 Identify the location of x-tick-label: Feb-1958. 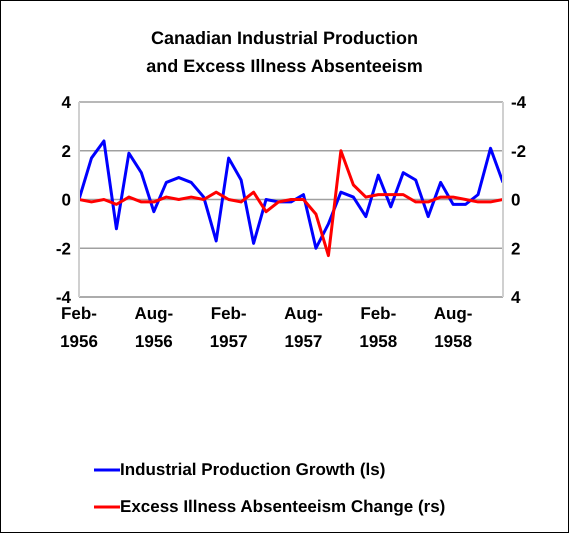
(378, 327).